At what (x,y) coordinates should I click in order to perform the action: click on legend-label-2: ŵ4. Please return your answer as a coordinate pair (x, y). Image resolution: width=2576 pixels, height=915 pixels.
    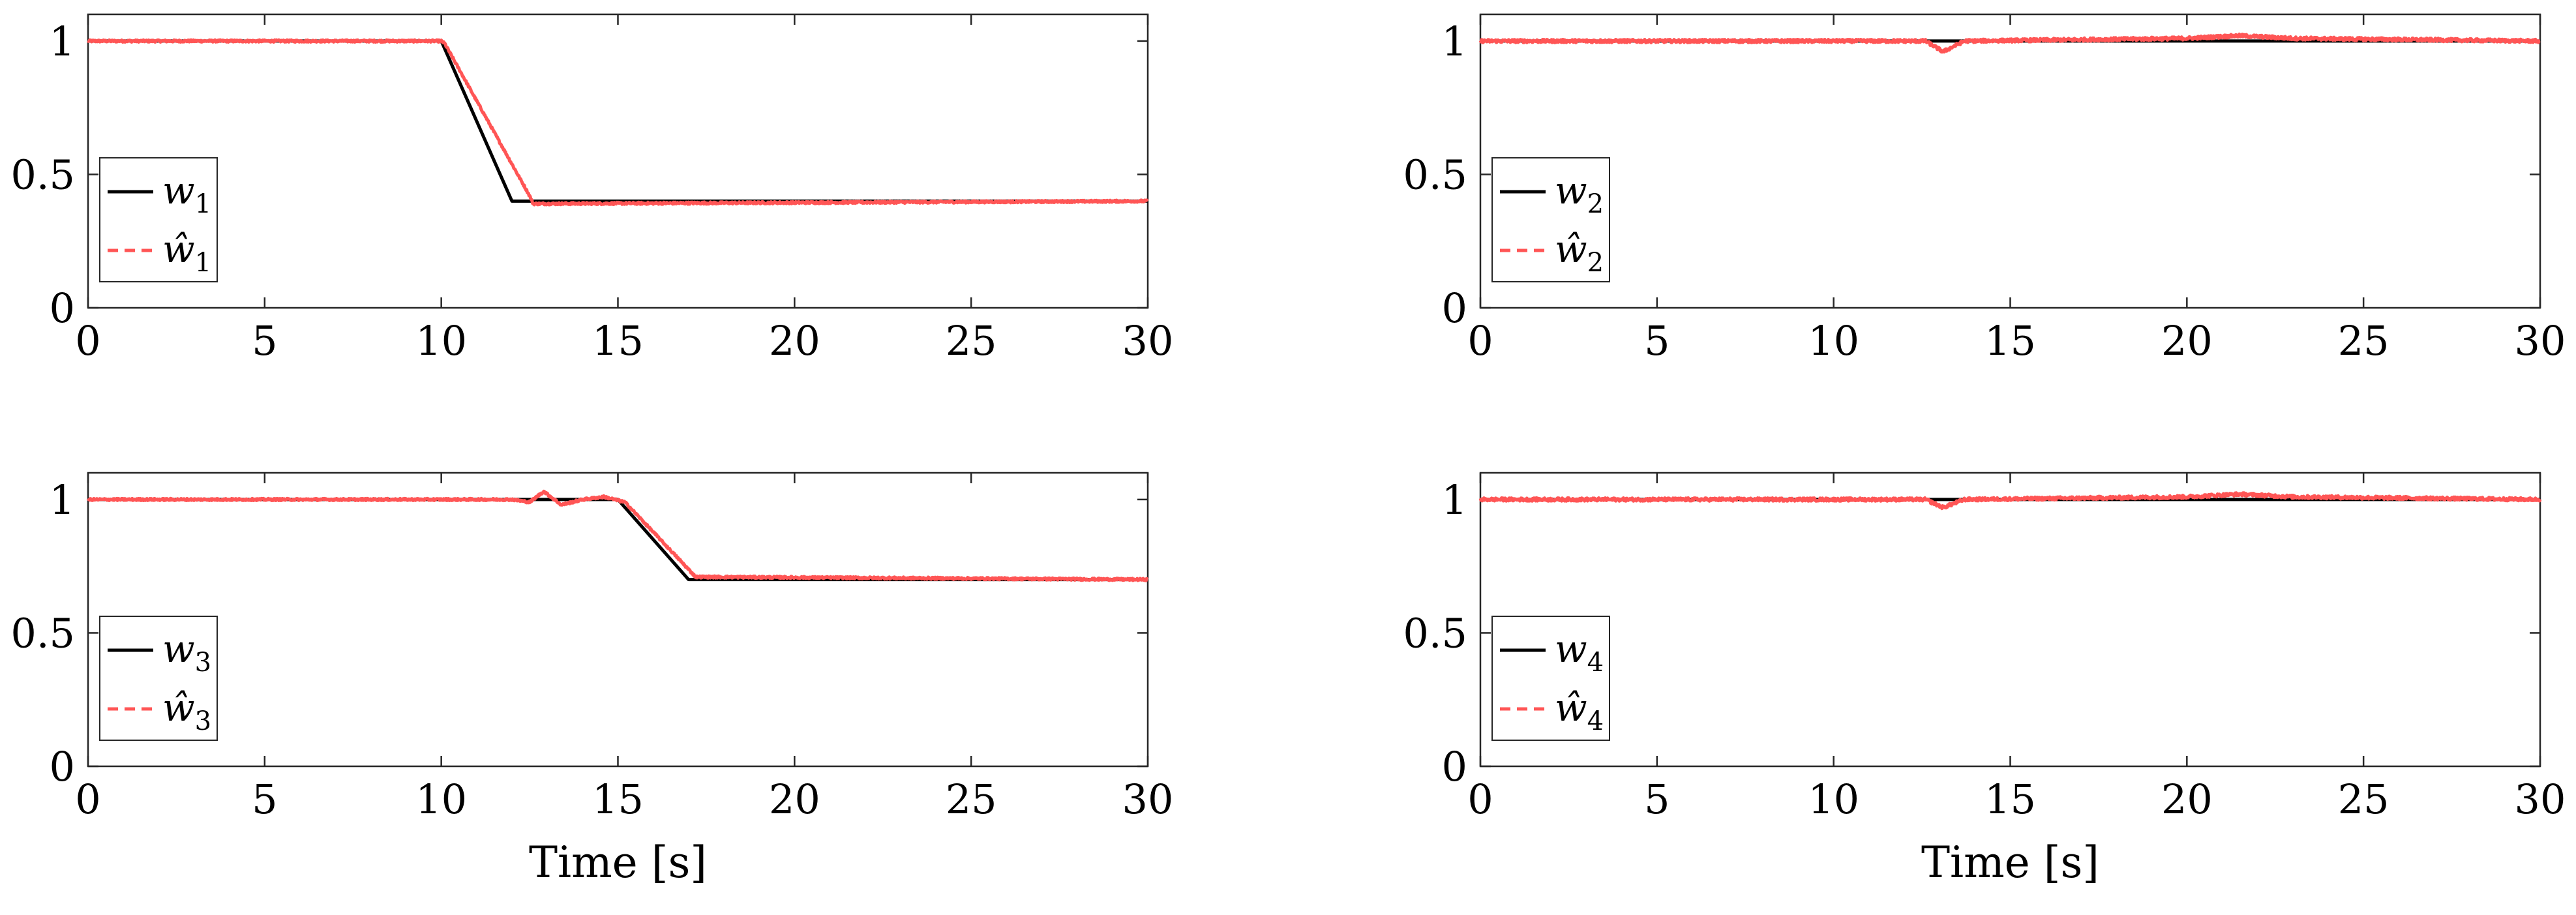
    Looking at the image, I should click on (1579, 710).